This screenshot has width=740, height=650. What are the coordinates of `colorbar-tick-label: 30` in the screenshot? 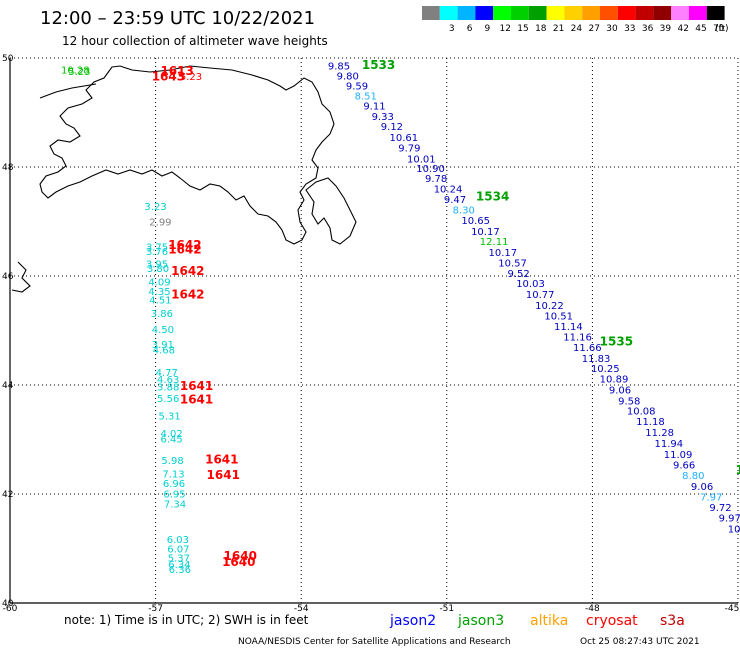 It's located at (612, 29).